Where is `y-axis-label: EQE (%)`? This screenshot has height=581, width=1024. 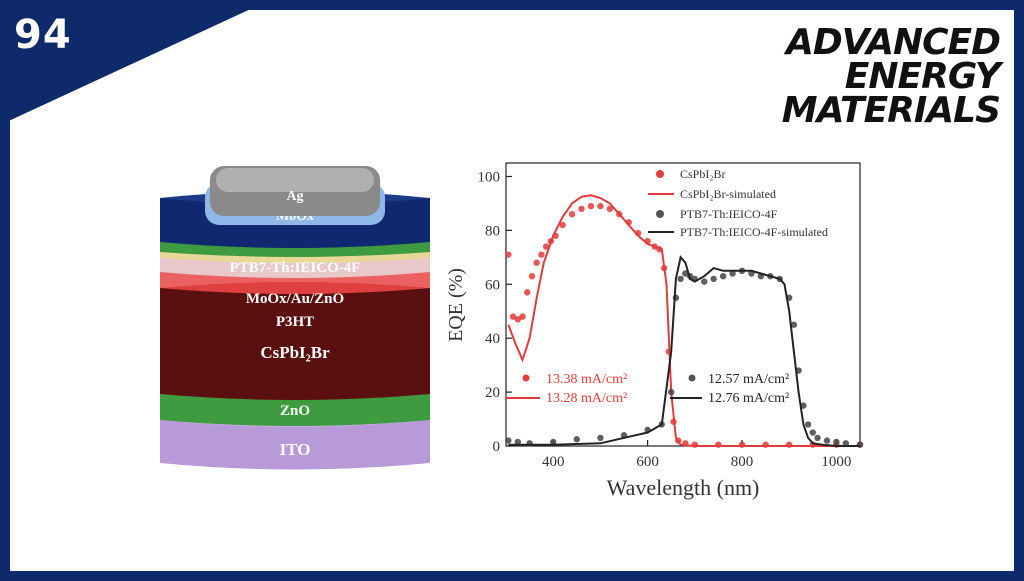 y-axis-label: EQE (%) is located at coordinates (456, 305).